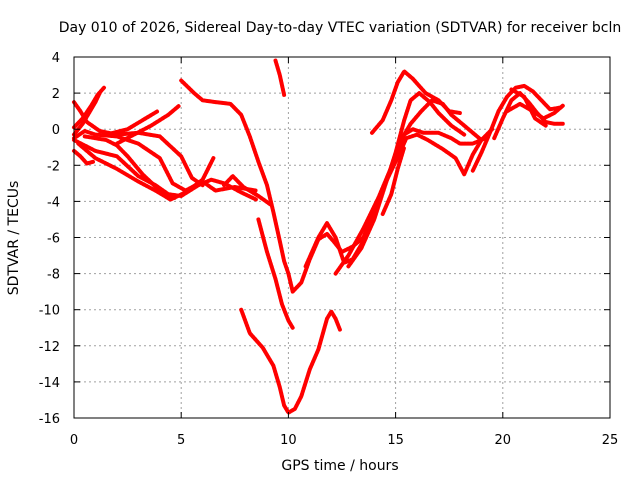  What do you see at coordinates (53, 239) in the screenshot?
I see `y-tick-label: -6` at bounding box center [53, 239].